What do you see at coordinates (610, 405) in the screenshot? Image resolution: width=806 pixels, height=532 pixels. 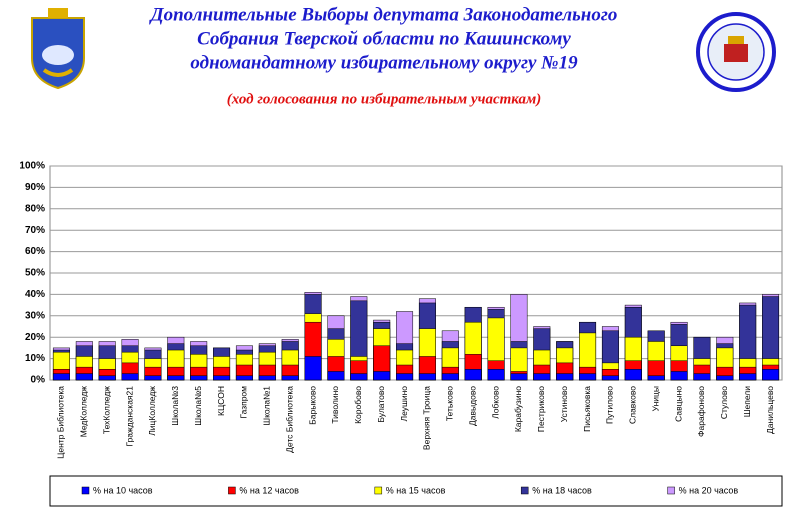 I see `x-tick-label: Путилово` at bounding box center [610, 405].